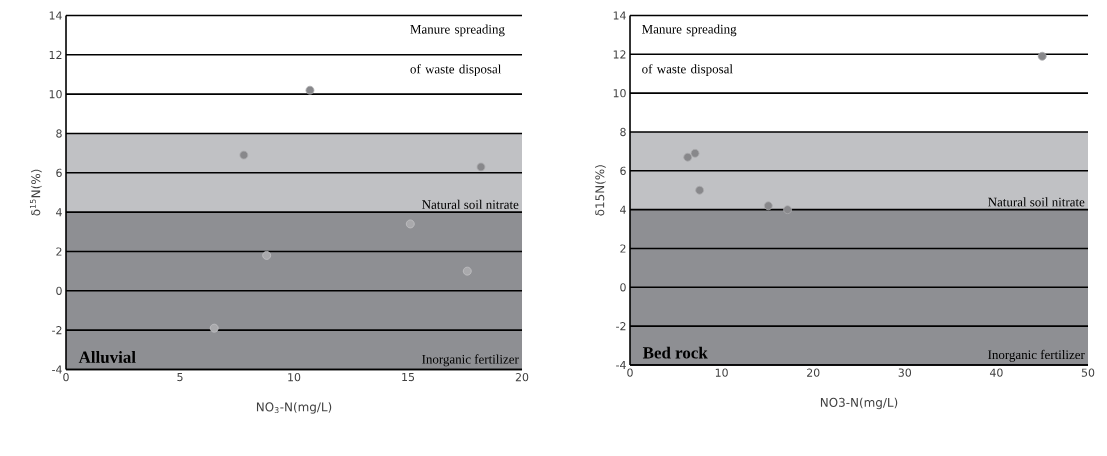  Describe the element at coordinates (996, 372) in the screenshot. I see `x-tick-label: 40` at that location.